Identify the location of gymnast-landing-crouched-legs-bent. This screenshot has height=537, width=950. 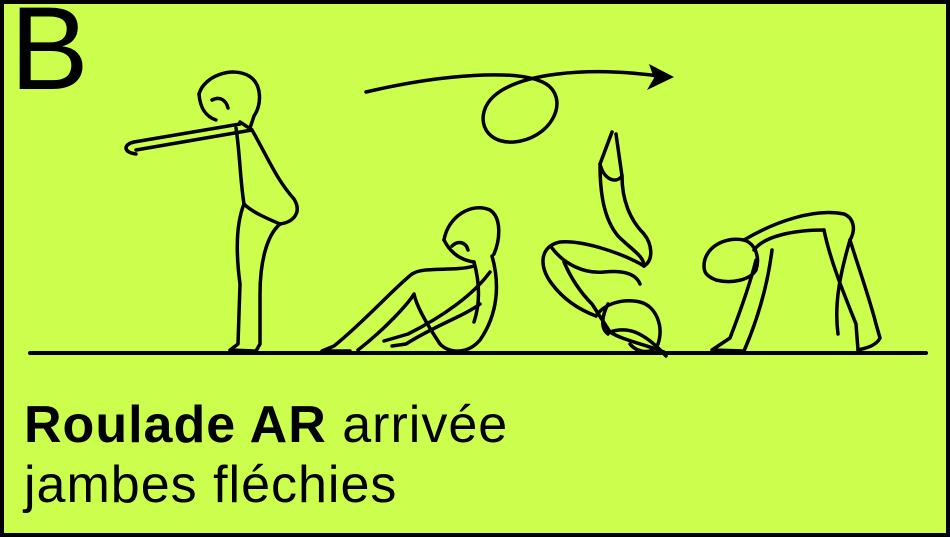
(792, 281).